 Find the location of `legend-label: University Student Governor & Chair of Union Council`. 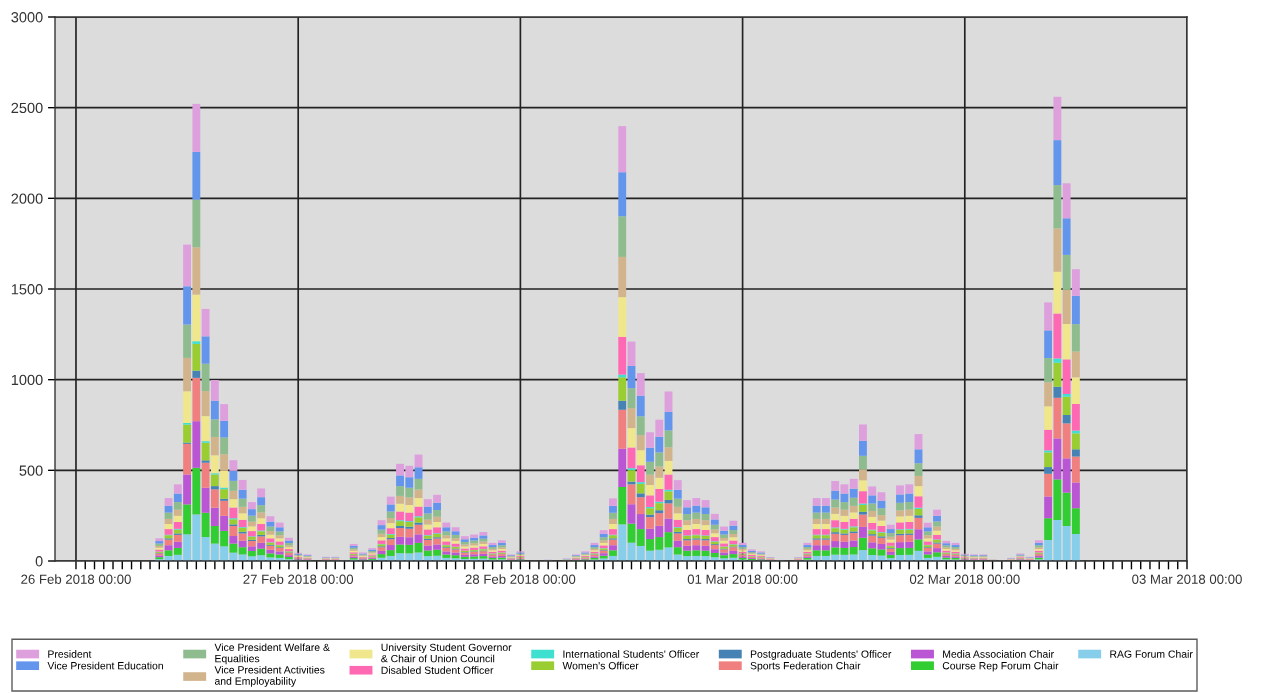

legend-label: University Student Governor & Chair of Union Council is located at coordinates (446, 653).